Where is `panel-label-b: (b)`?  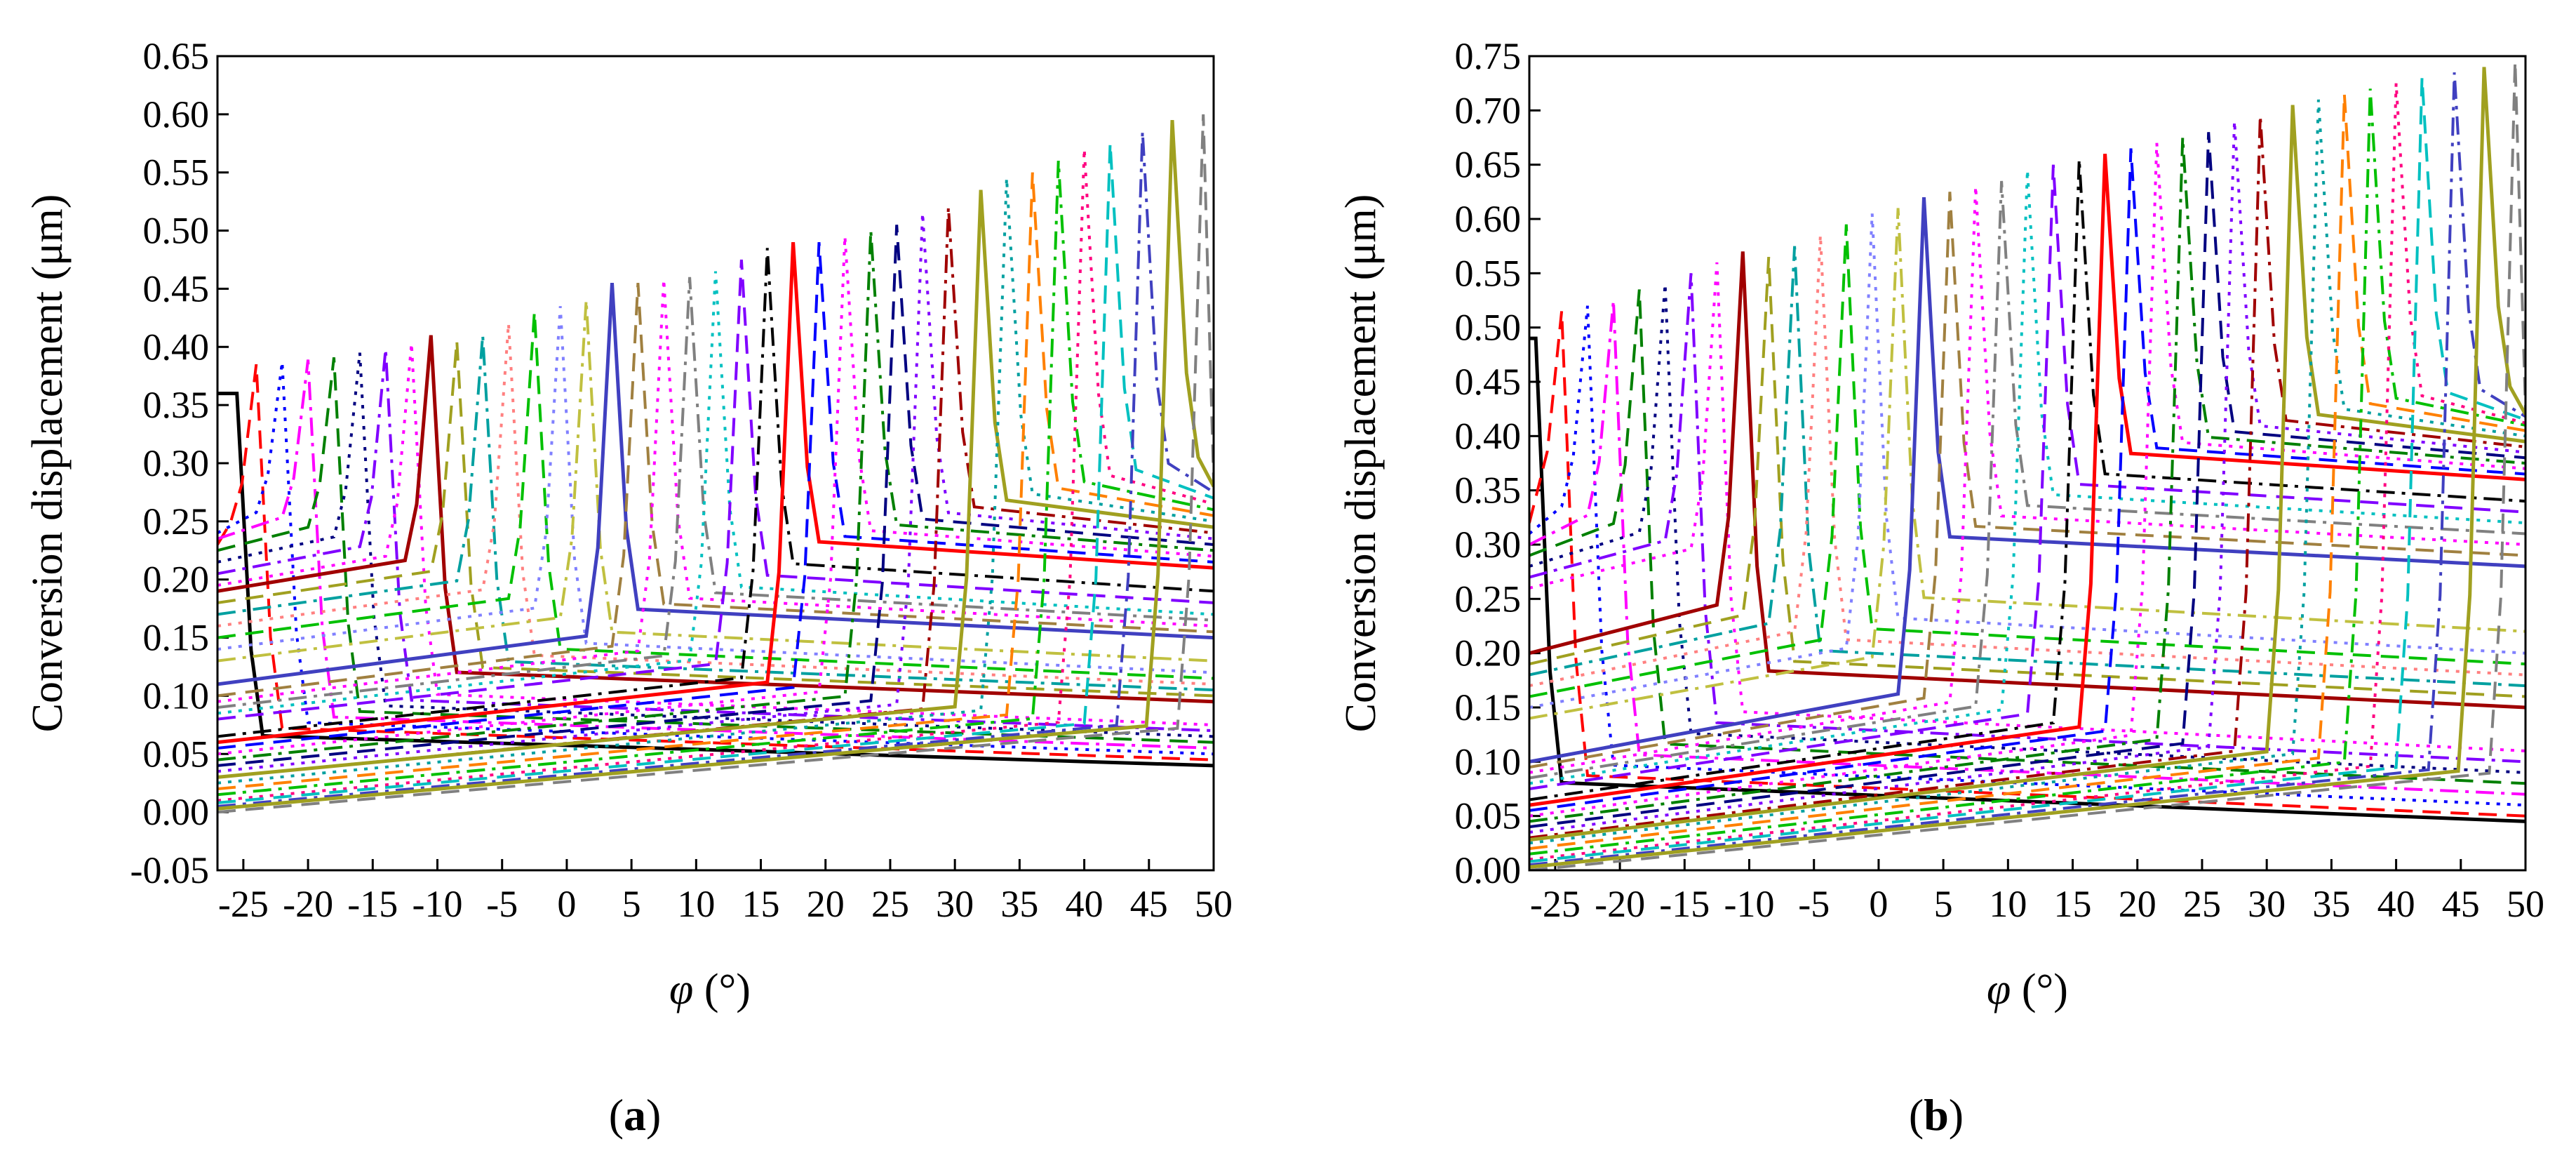 panel-label-b: (b) is located at coordinates (1936, 1115).